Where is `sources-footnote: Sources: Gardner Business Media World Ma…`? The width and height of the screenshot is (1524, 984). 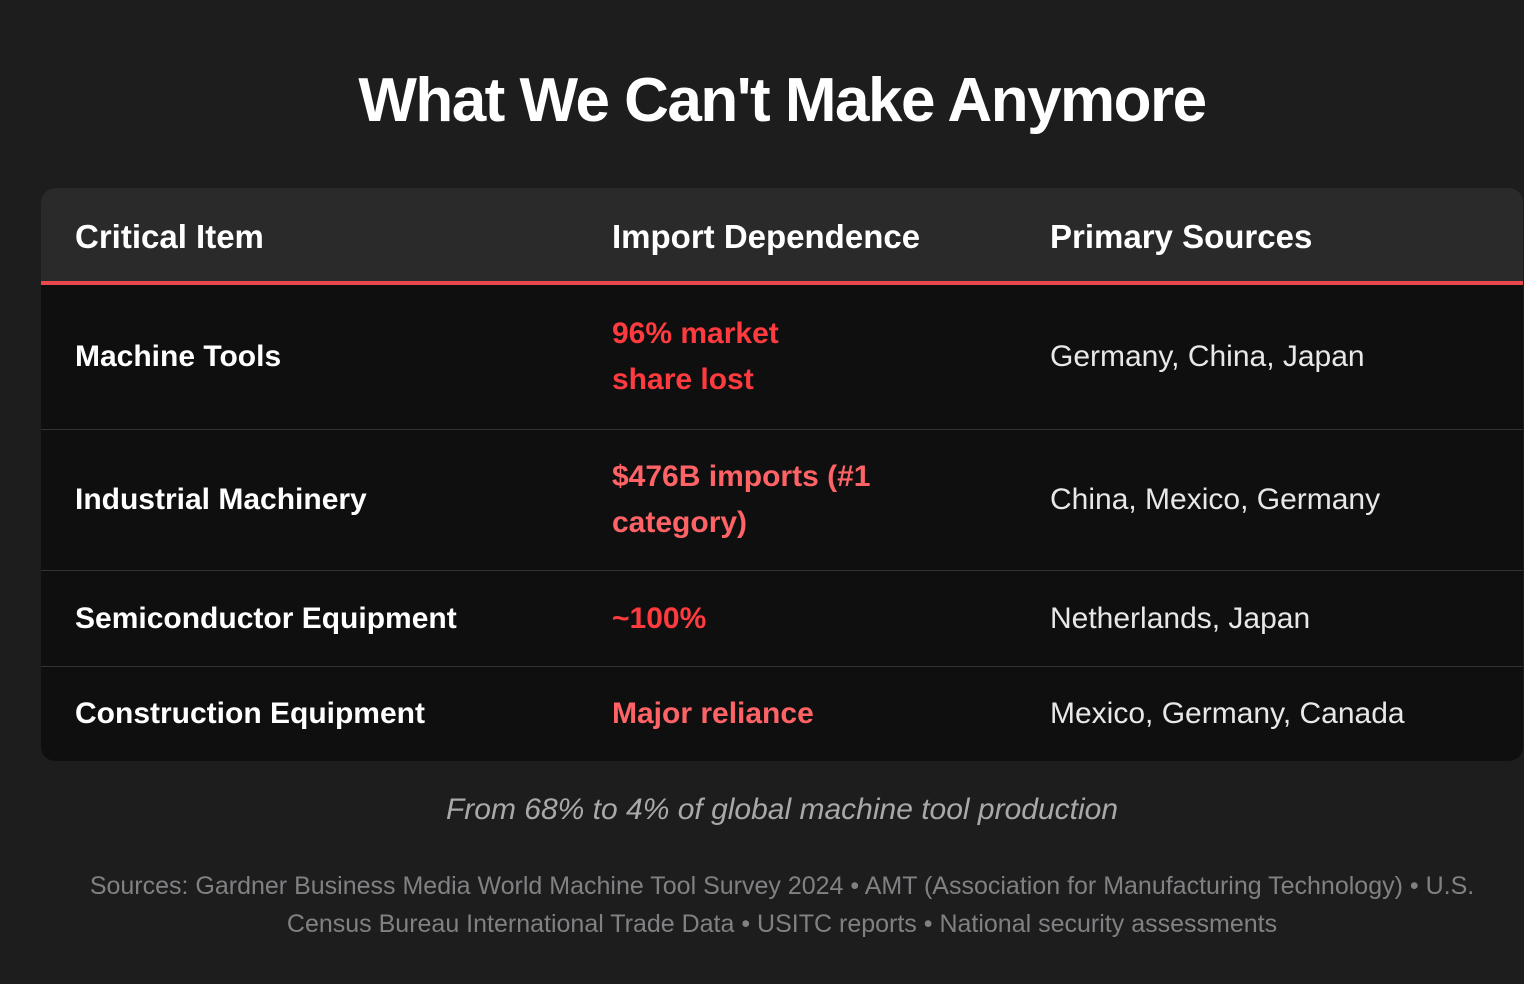
sources-footnote: Sources: Gardner Business Media World Ma… is located at coordinates (782, 905).